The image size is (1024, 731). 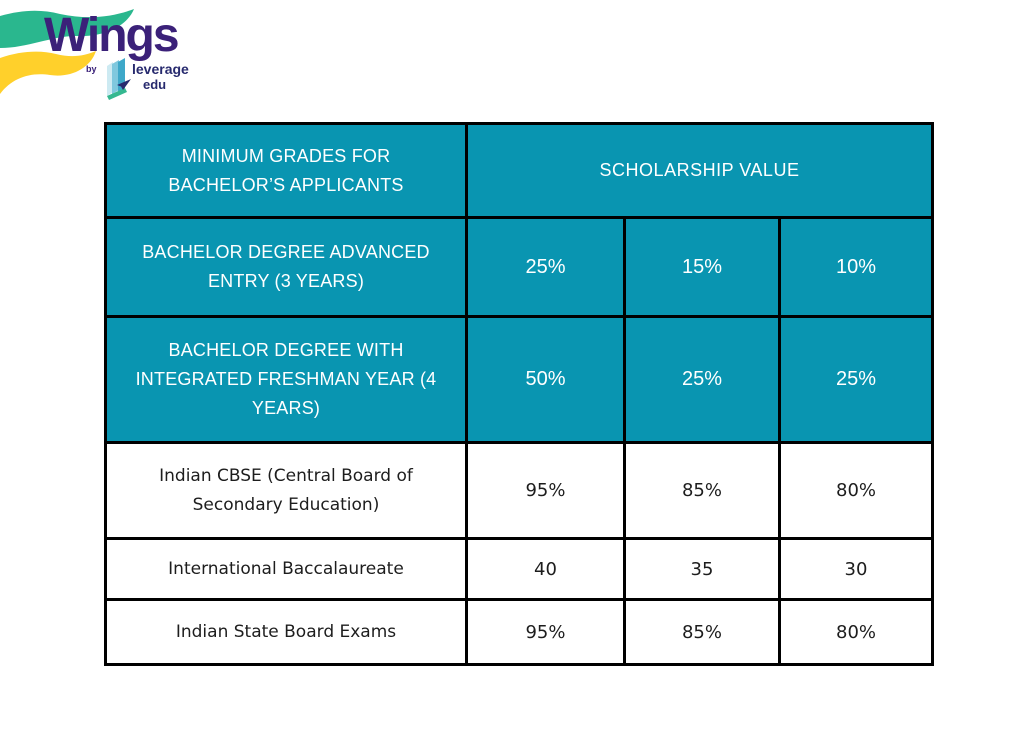 I want to click on table-row: International Baccalaureate 40 35 30, so click(x=519, y=569).